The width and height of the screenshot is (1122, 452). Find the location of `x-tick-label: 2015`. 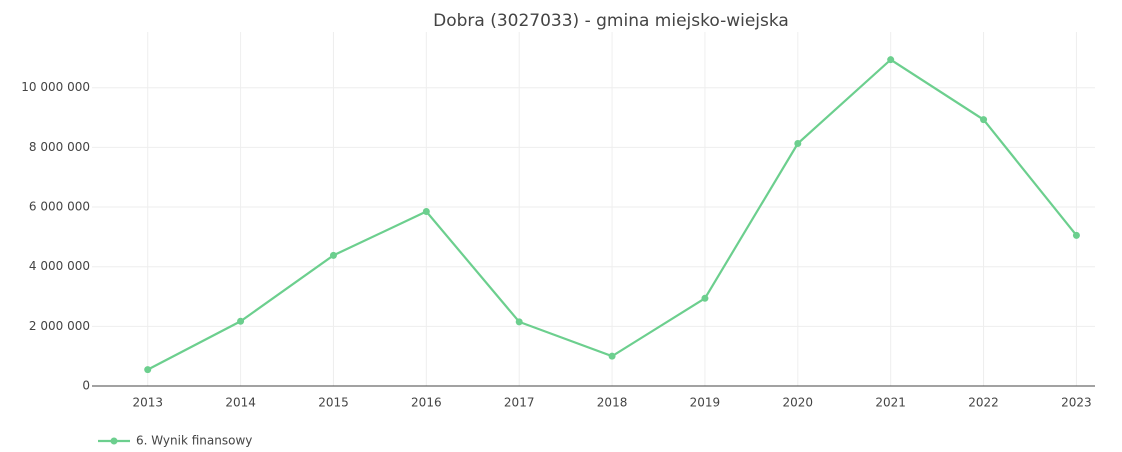

x-tick-label: 2015 is located at coordinates (333, 403).